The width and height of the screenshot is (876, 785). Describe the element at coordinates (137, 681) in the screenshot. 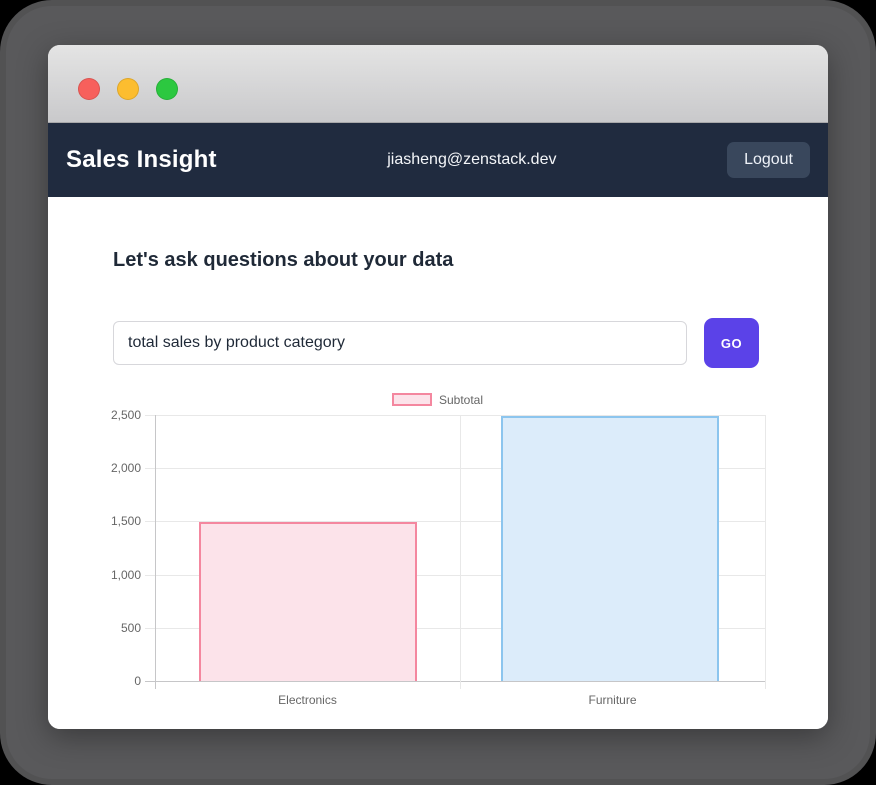

I see `y-tick-label: 0` at that location.